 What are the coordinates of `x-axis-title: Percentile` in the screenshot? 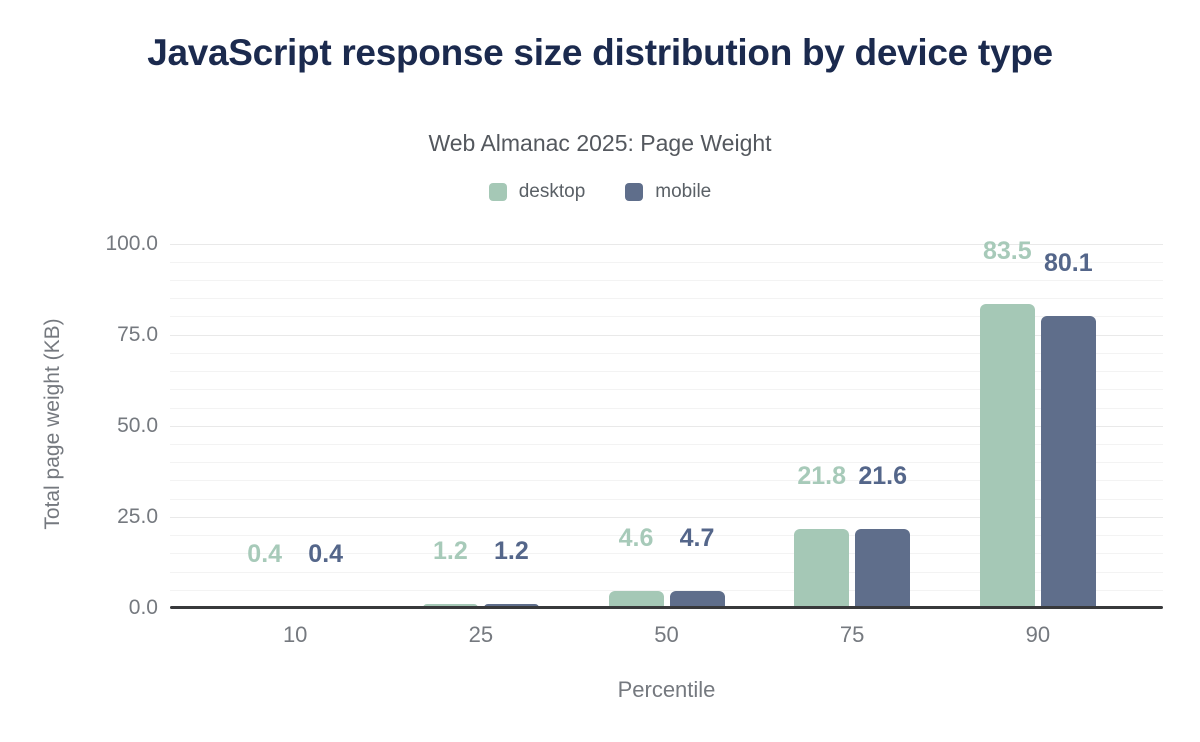 It's located at (666, 689).